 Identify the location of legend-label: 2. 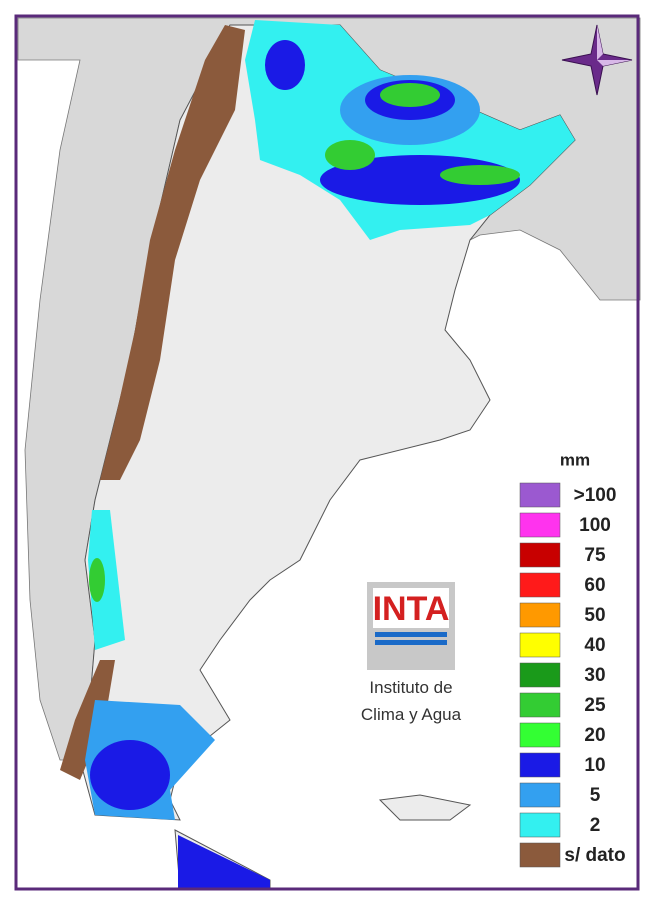
(595, 825).